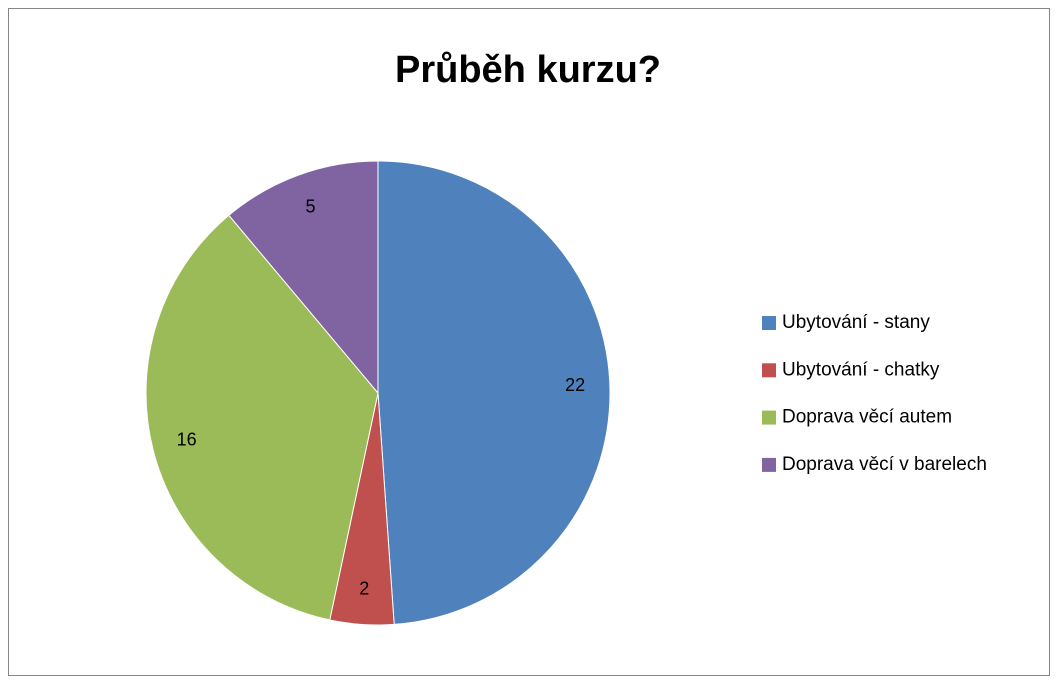 This screenshot has width=1058, height=684. Describe the element at coordinates (884, 464) in the screenshot. I see `legend-label: Doprava věcí v barelech` at that location.